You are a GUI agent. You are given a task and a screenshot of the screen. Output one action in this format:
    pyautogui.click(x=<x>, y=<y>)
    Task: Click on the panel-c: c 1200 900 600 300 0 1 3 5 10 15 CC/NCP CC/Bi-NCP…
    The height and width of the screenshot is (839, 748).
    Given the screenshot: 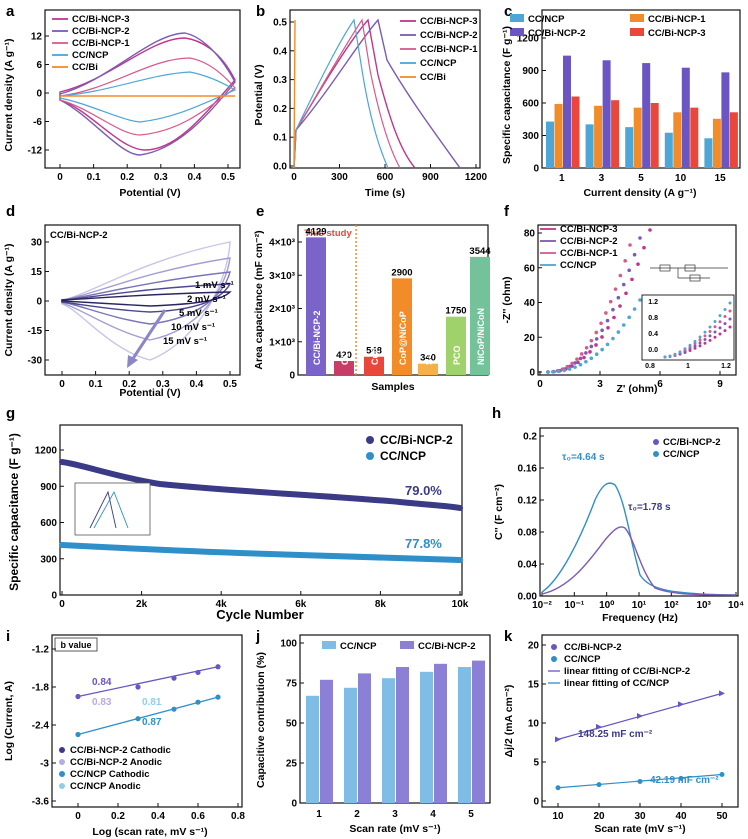 What is the action you would take?
    pyautogui.click(x=624, y=100)
    